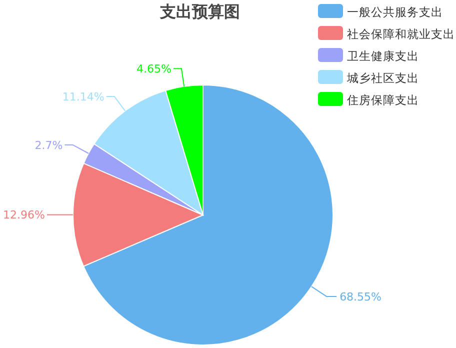 This screenshot has width=456, height=348. I want to click on legend-label: 城乡社区支出, so click(382, 78).